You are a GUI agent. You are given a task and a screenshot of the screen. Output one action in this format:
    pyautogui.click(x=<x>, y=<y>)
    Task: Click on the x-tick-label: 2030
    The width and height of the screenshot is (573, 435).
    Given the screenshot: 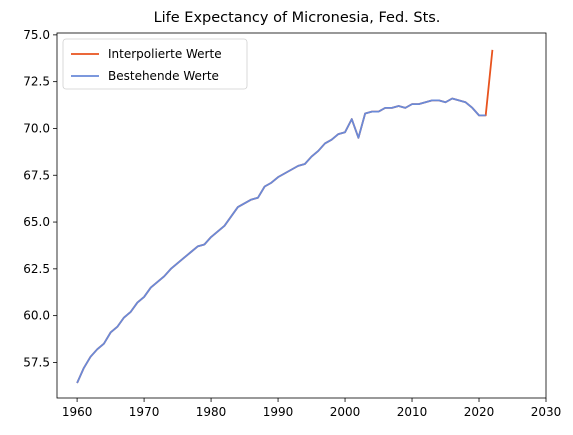 What is the action you would take?
    pyautogui.click(x=546, y=412)
    